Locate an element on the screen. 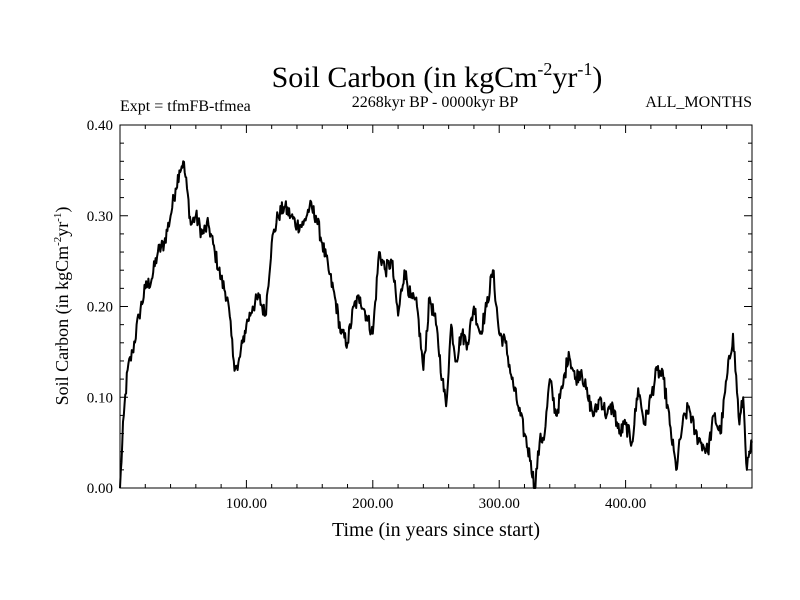 The height and width of the screenshot is (600, 800). x-tick-label: 400.00 is located at coordinates (625, 504).